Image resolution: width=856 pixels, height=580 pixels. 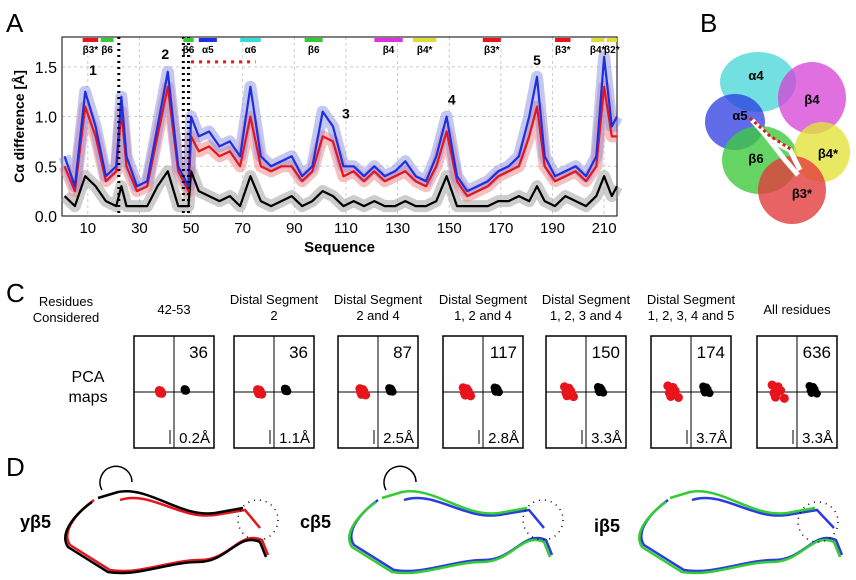 I want to click on panel-label: B, so click(x=708, y=23).